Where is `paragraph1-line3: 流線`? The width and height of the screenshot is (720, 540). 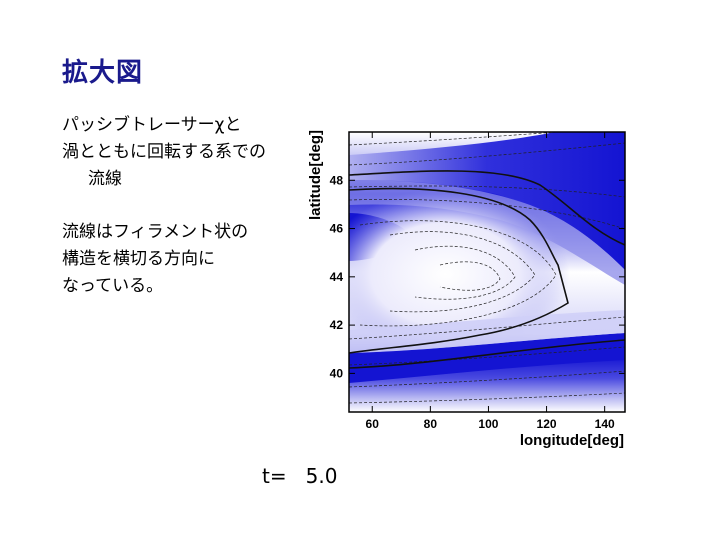 paragraph1-line3: 流線 is located at coordinates (105, 179).